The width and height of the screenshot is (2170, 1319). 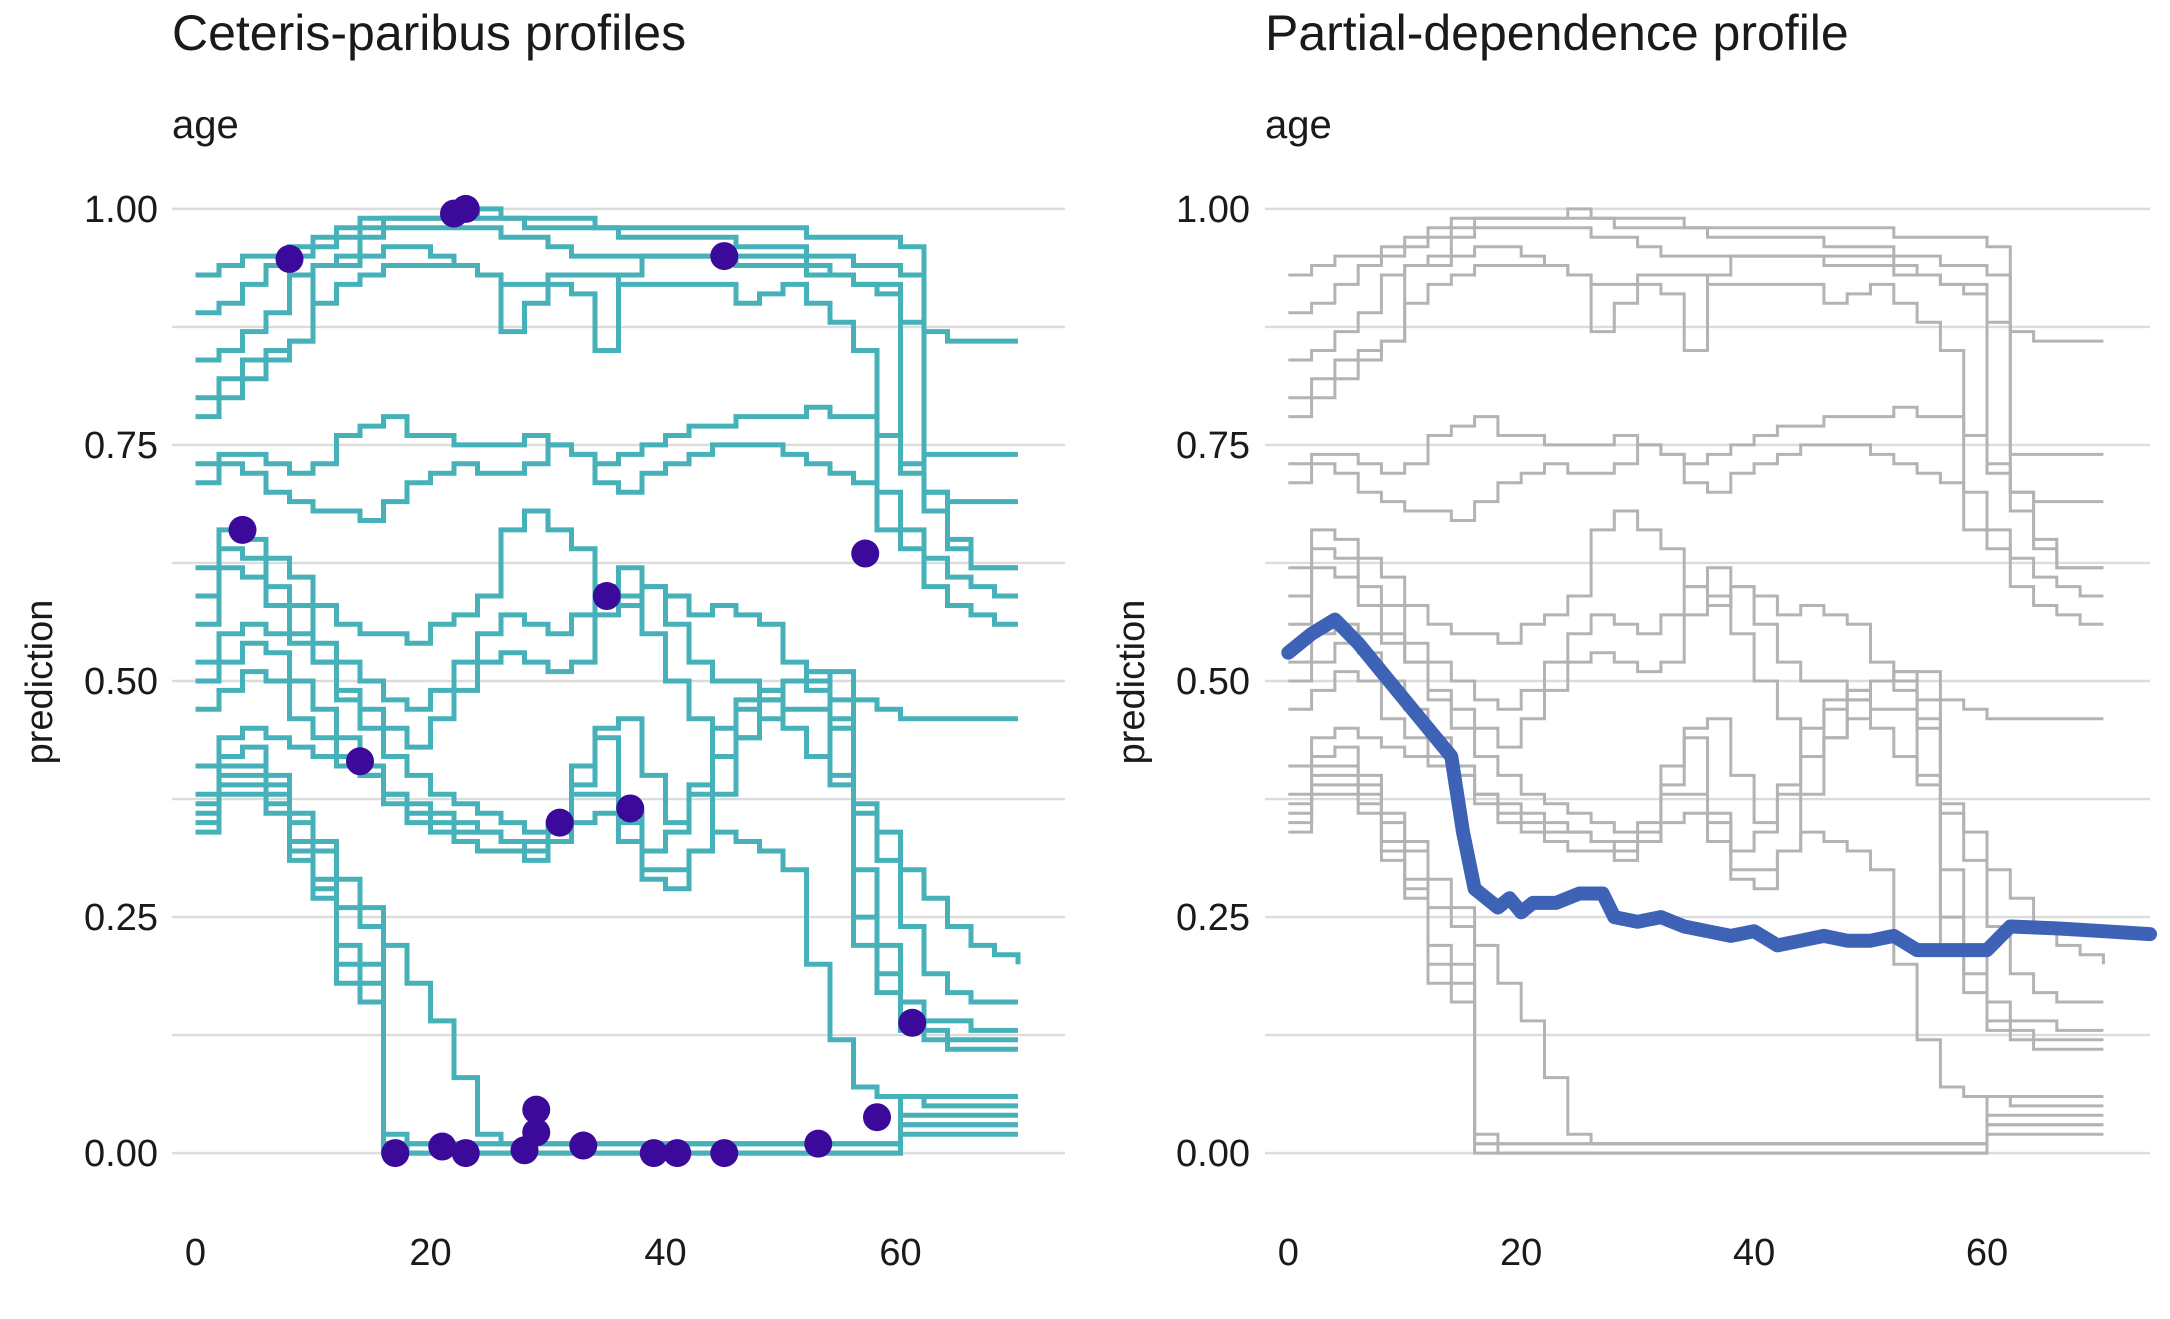 I want to click on pd-line-group, so click(x=1719, y=785).